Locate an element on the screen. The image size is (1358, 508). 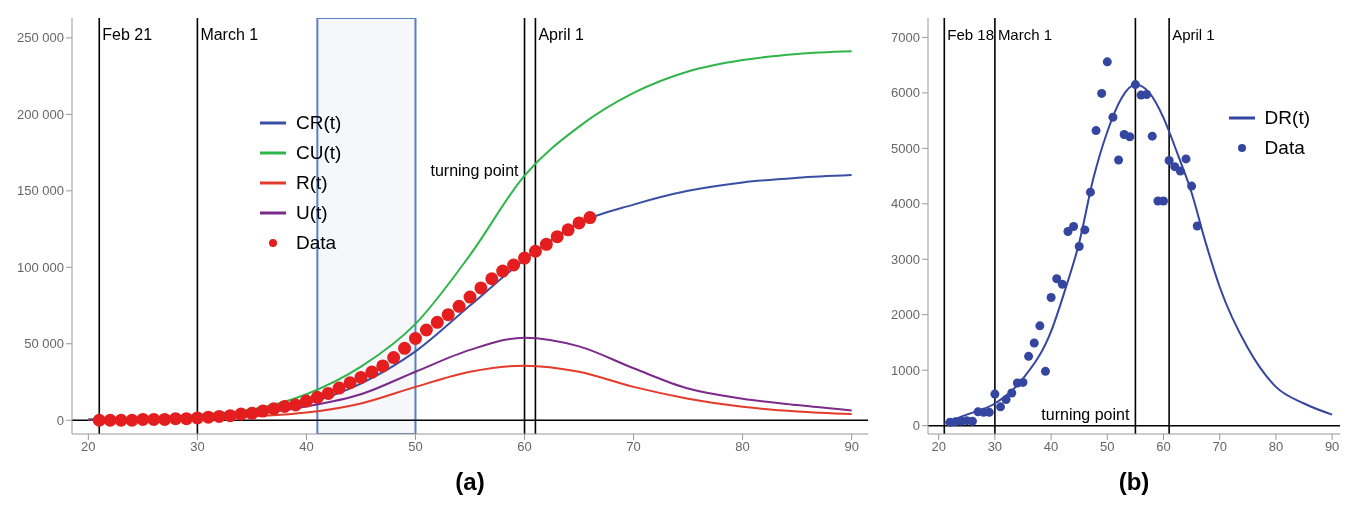
x-axis-title: (a) is located at coordinates (470, 481).